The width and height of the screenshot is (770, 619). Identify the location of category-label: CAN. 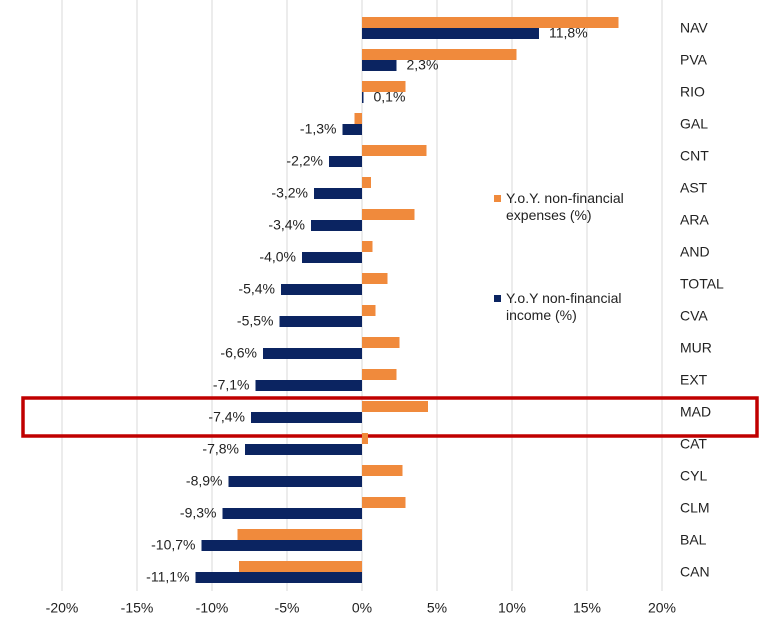
(695, 572).